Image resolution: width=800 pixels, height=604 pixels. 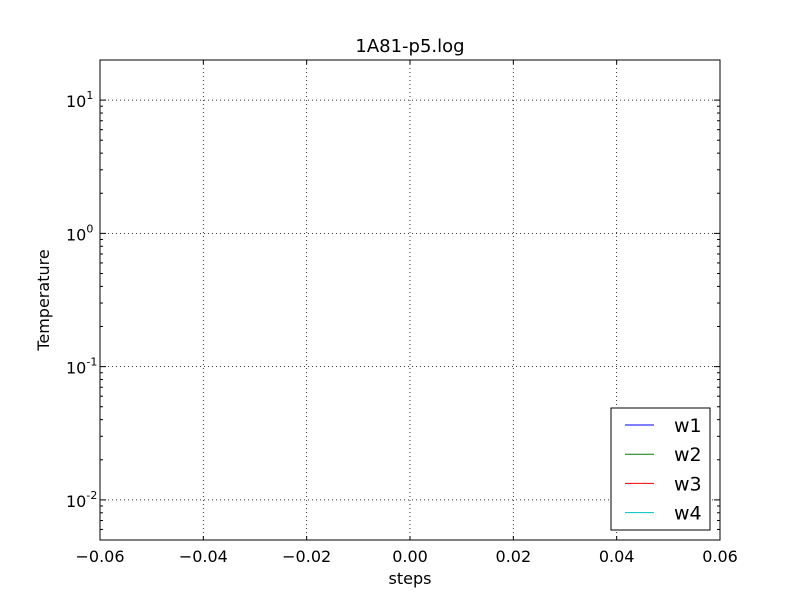 What do you see at coordinates (688, 484) in the screenshot?
I see `legend-label: w3` at bounding box center [688, 484].